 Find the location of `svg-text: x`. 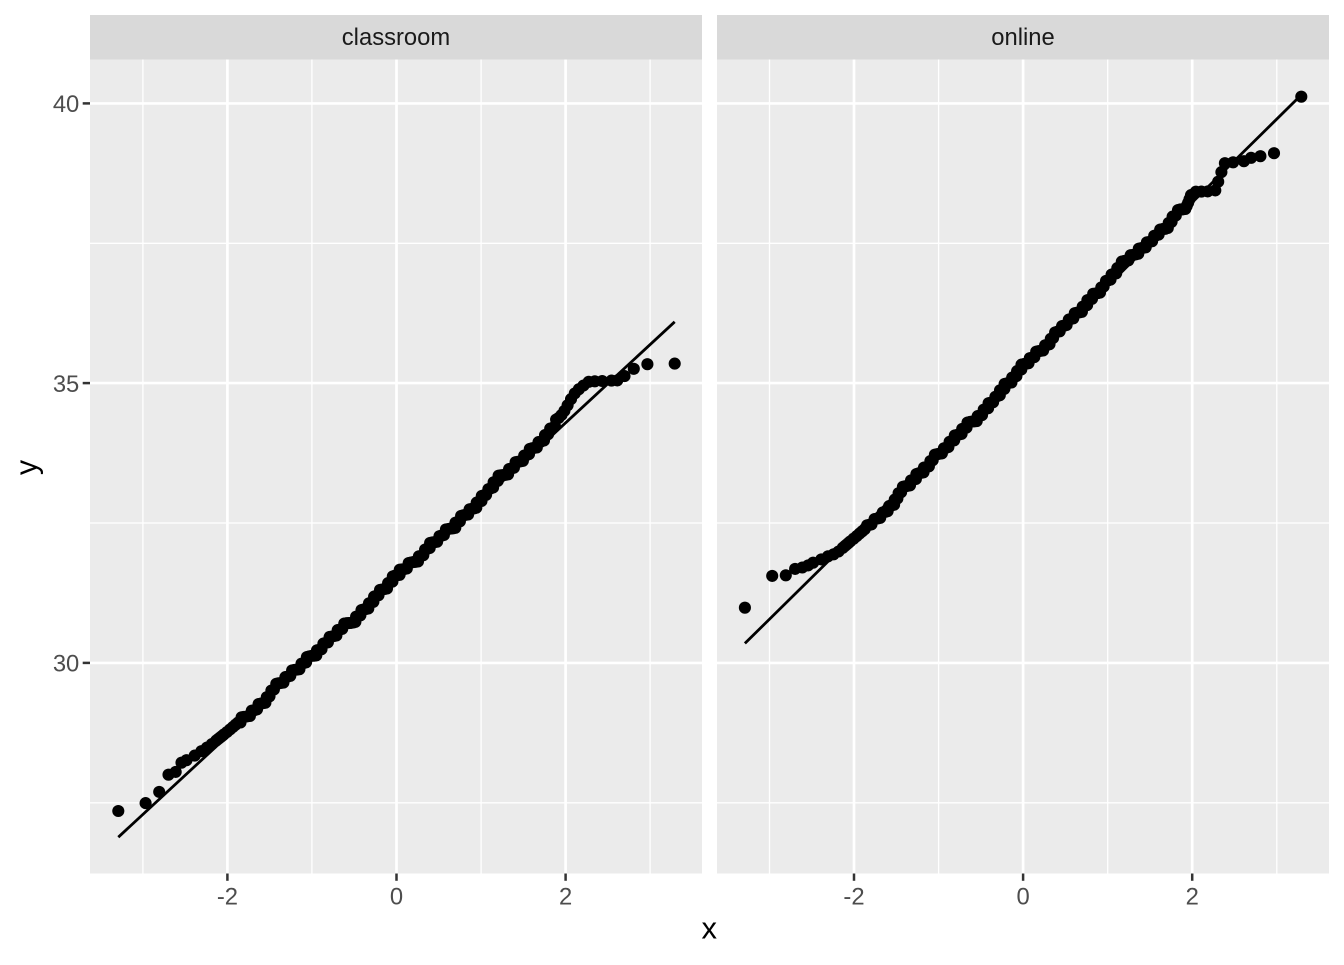

svg-text: x is located at coordinates (710, 927).